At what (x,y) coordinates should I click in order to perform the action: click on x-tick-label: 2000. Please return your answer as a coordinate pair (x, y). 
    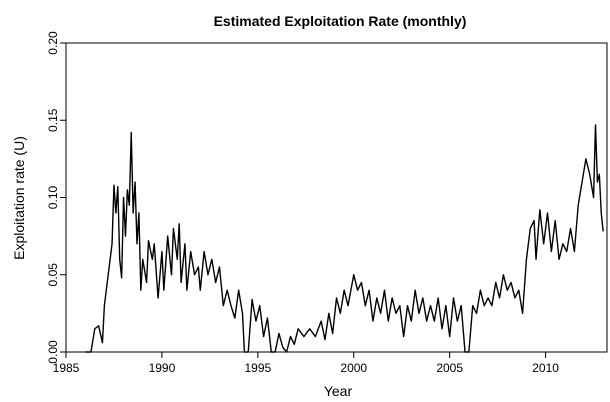
    Looking at the image, I should click on (353, 368).